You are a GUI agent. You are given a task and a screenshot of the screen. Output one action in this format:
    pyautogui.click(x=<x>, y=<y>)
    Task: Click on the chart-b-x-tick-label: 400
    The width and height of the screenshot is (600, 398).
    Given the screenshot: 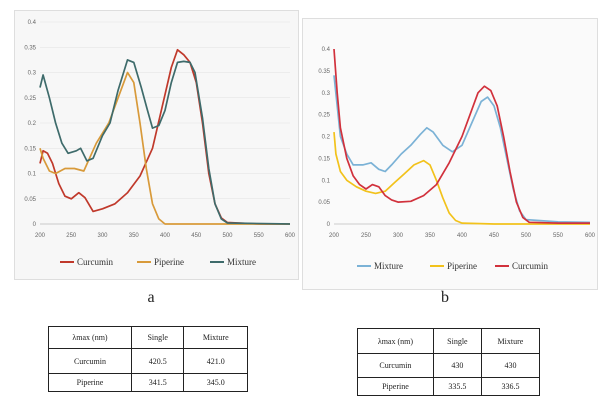 What is the action you would take?
    pyautogui.click(x=462, y=236)
    